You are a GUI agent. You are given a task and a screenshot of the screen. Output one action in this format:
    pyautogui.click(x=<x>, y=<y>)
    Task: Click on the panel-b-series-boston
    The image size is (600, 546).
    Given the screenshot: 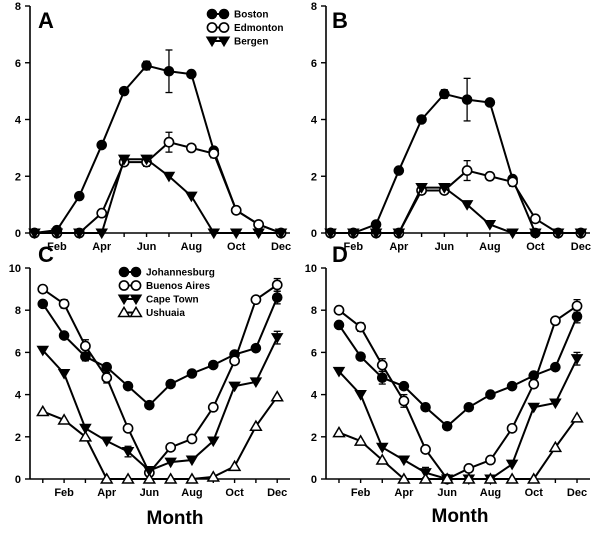 What is the action you would take?
    pyautogui.click(x=456, y=158)
    